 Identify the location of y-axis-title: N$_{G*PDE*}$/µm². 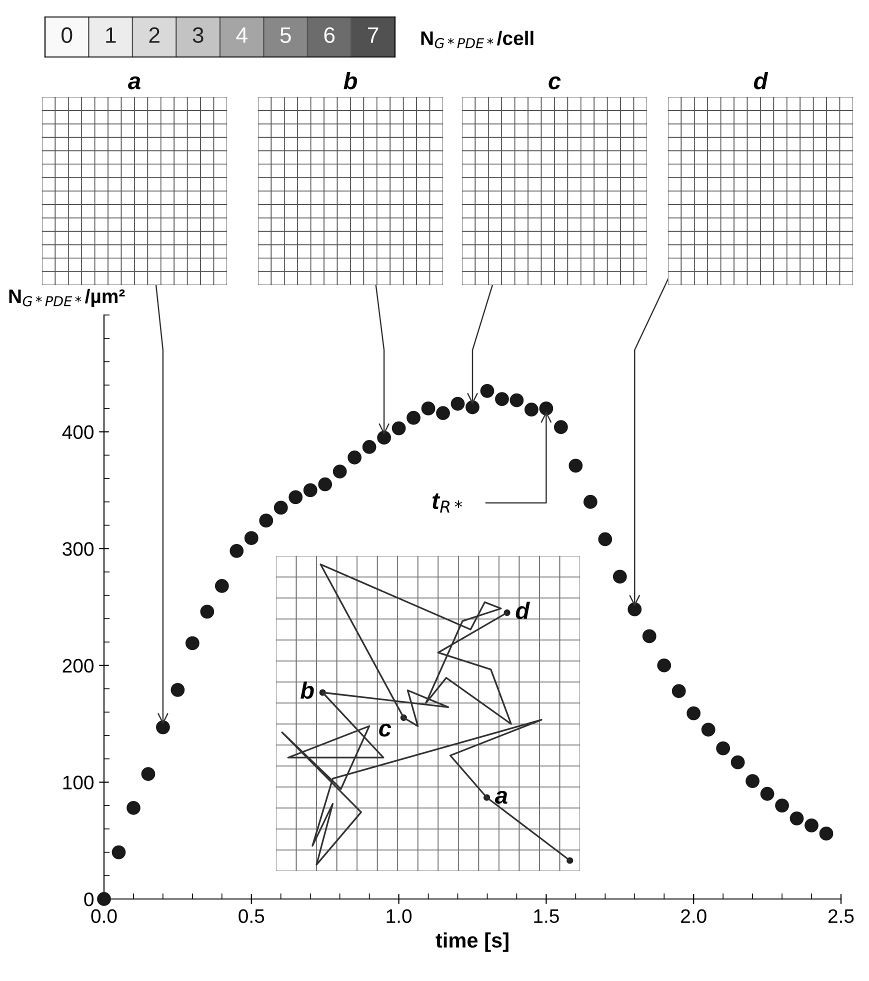
(67, 297).